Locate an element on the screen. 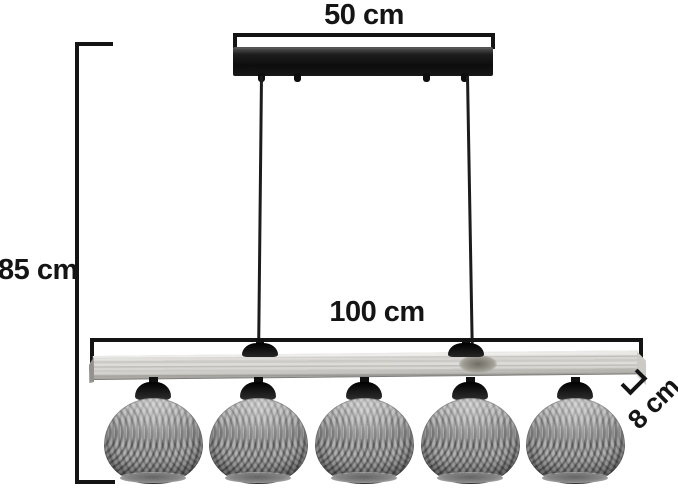 This screenshot has height=490, width=678. wood-knot is located at coordinates (478, 364).